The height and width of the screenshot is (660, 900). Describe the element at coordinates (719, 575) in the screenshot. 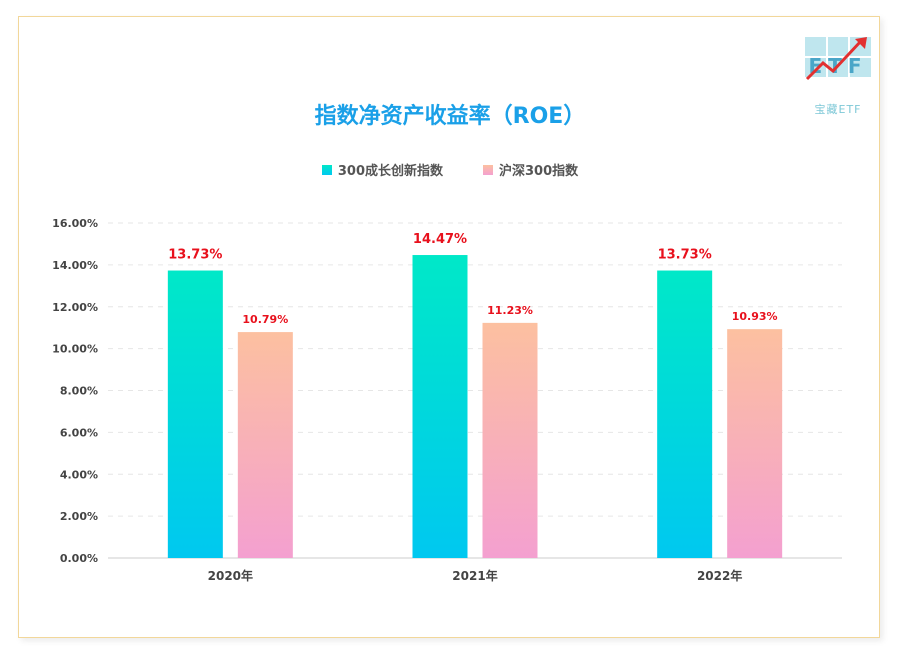

I see `x-category-label: 2022年` at that location.